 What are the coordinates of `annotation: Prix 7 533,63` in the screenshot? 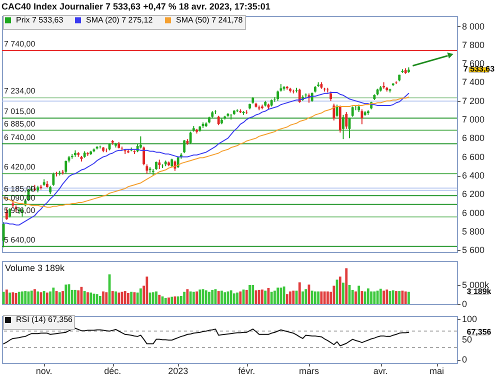 It's located at (40, 19).